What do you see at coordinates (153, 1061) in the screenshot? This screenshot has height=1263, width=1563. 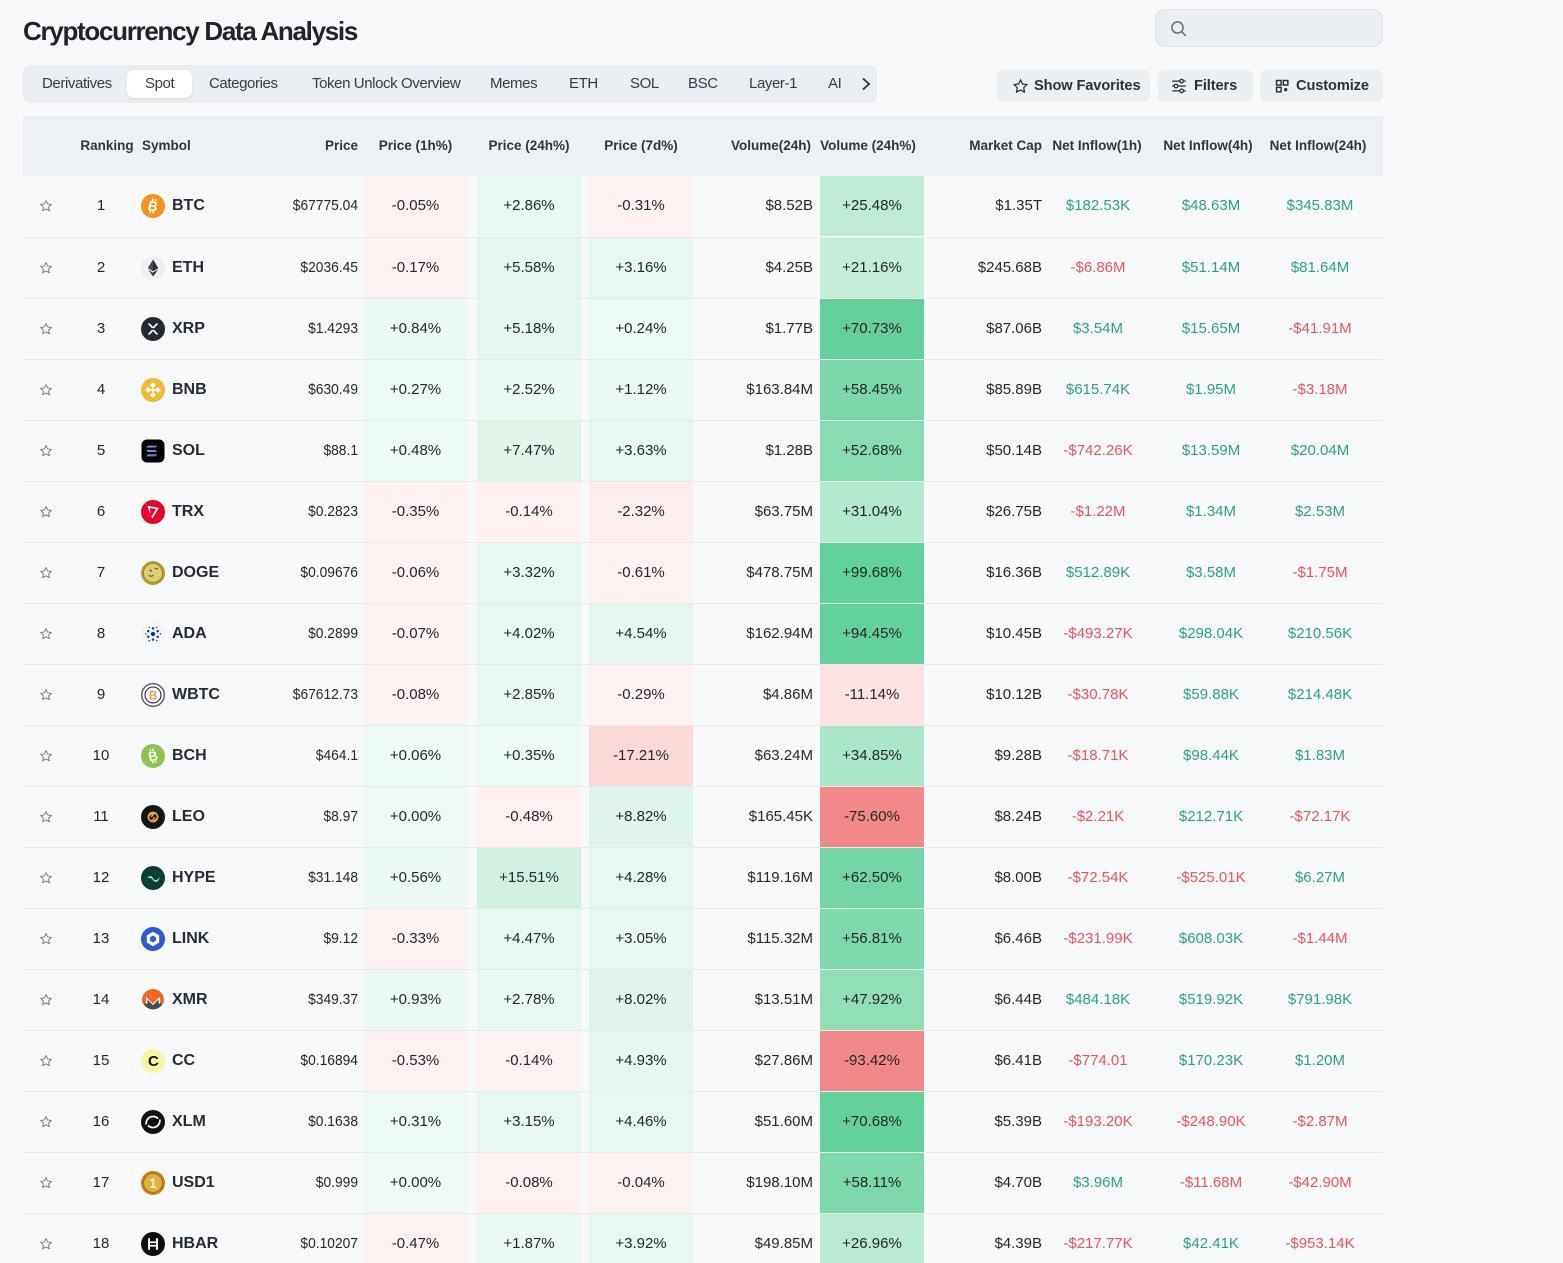 I see `svg-text: C` at bounding box center [153, 1061].